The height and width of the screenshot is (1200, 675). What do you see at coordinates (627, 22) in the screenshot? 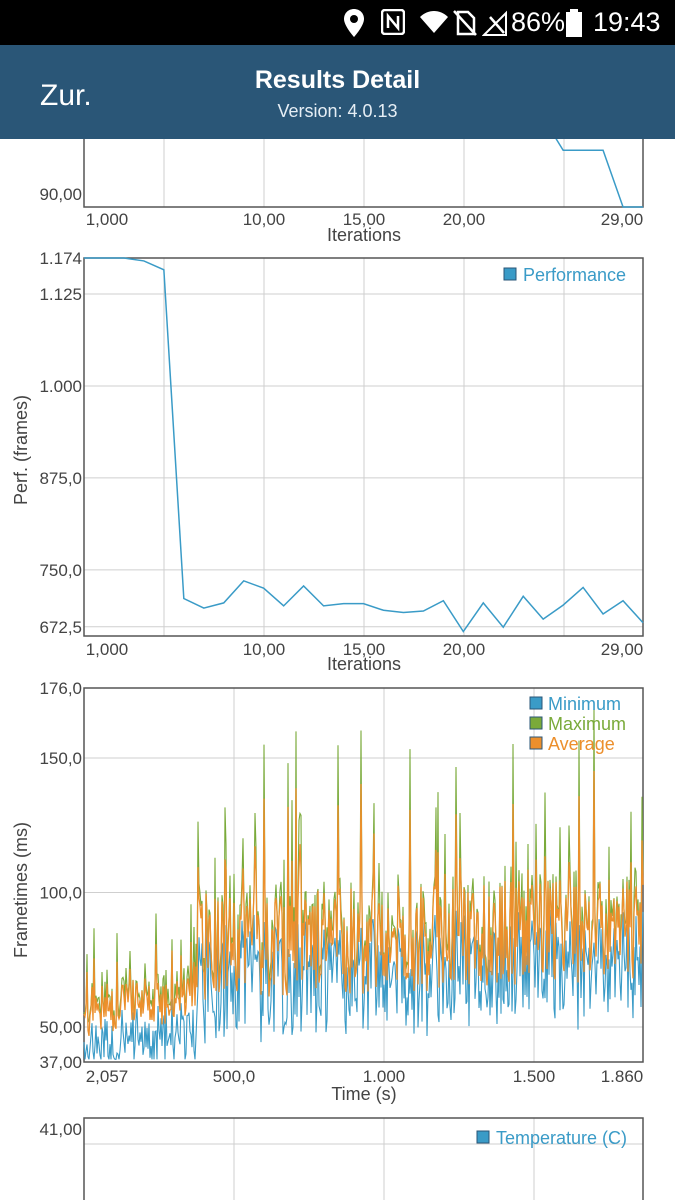
I see `clock: 19:43` at bounding box center [627, 22].